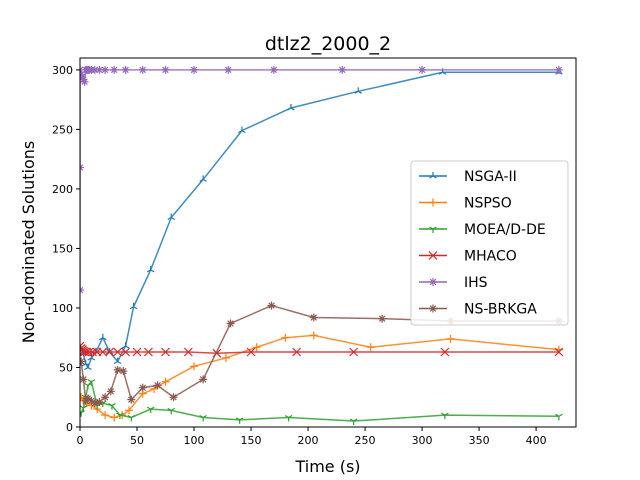 This screenshot has height=480, width=640. Describe the element at coordinates (327, 466) in the screenshot. I see `x-axis-title: Time (s)` at that location.